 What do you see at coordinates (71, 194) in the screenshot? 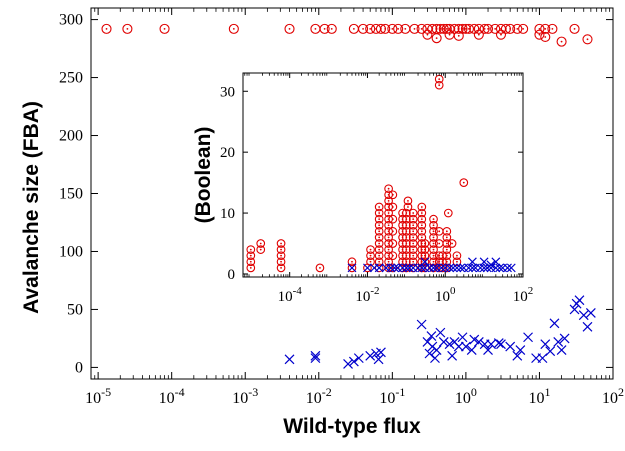
I see `main-y-tick-label: 150` at bounding box center [71, 194].